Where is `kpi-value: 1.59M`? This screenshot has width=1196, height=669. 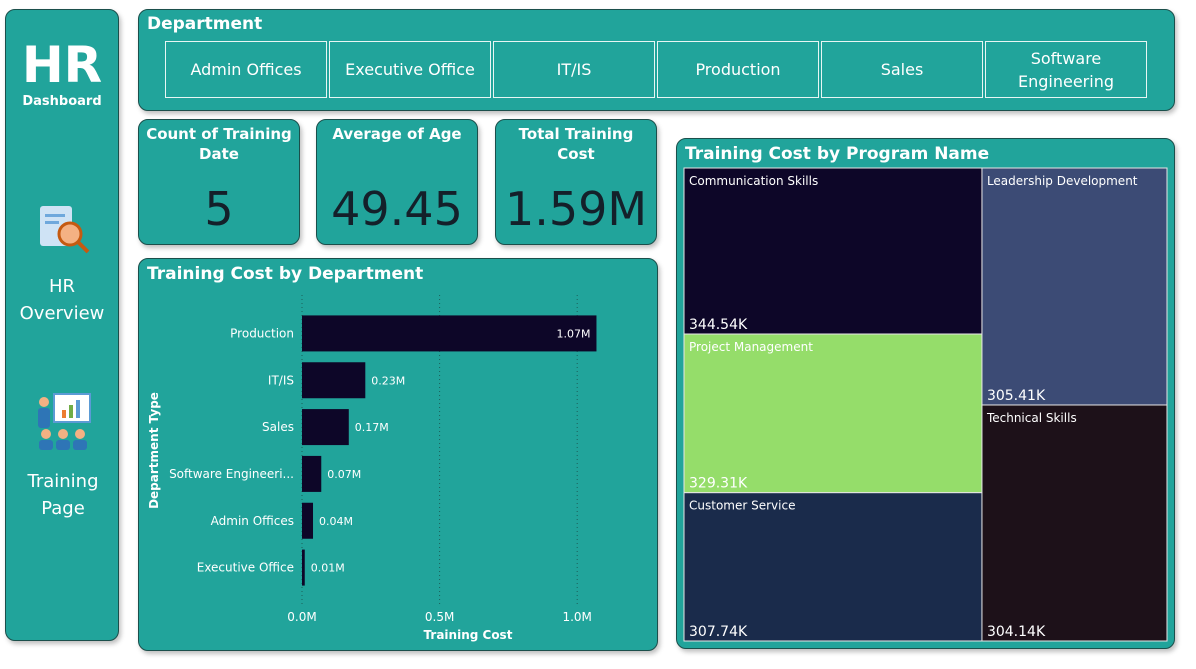 kpi-value: 1.59M is located at coordinates (576, 209).